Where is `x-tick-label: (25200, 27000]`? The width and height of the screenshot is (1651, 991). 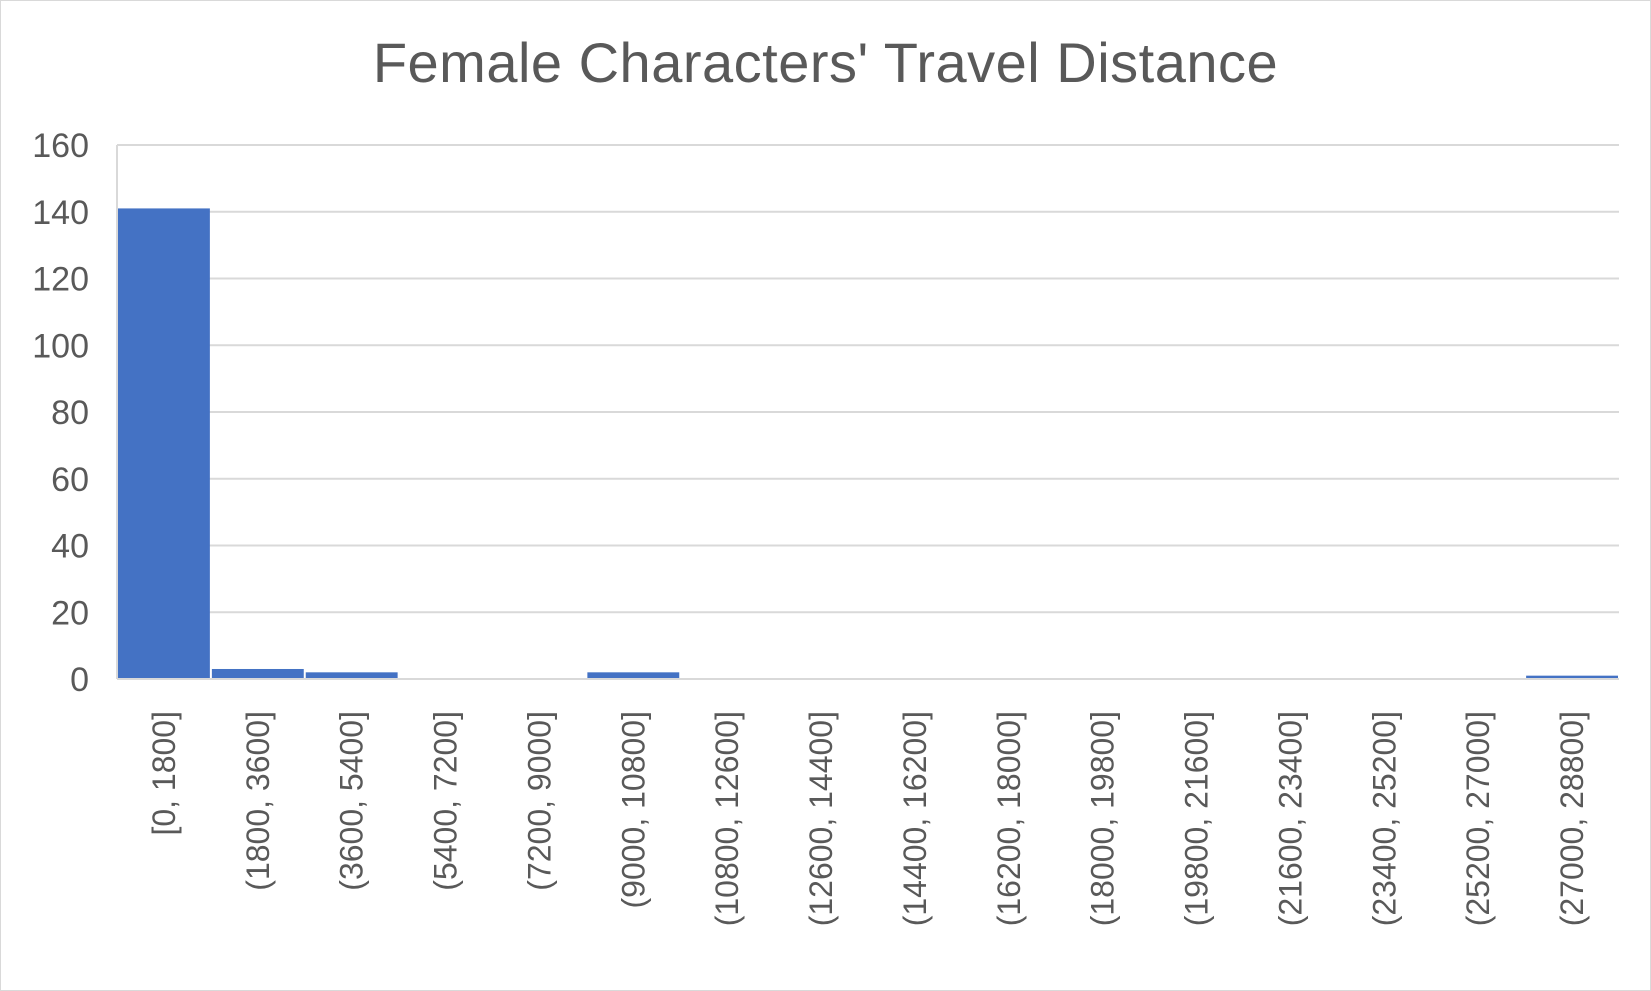 x-tick-label: (25200, 27000] is located at coordinates (1478, 818).